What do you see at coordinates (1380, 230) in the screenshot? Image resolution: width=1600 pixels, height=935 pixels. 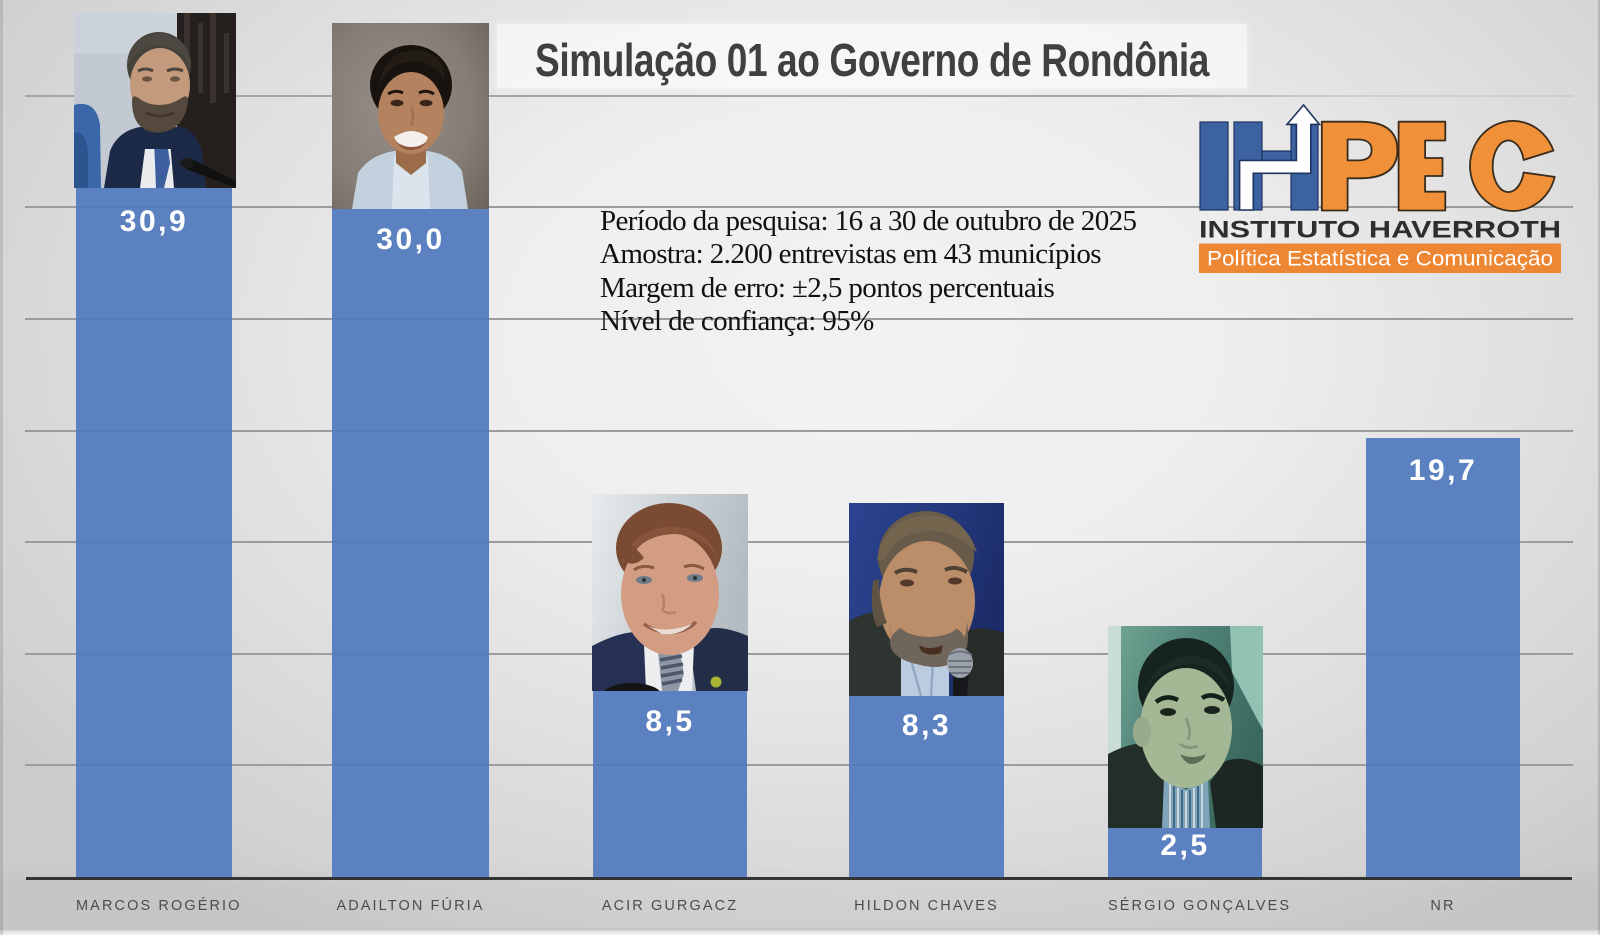 I see `svg-text: INSTITUTO HAVERROTH` at bounding box center [1380, 230].